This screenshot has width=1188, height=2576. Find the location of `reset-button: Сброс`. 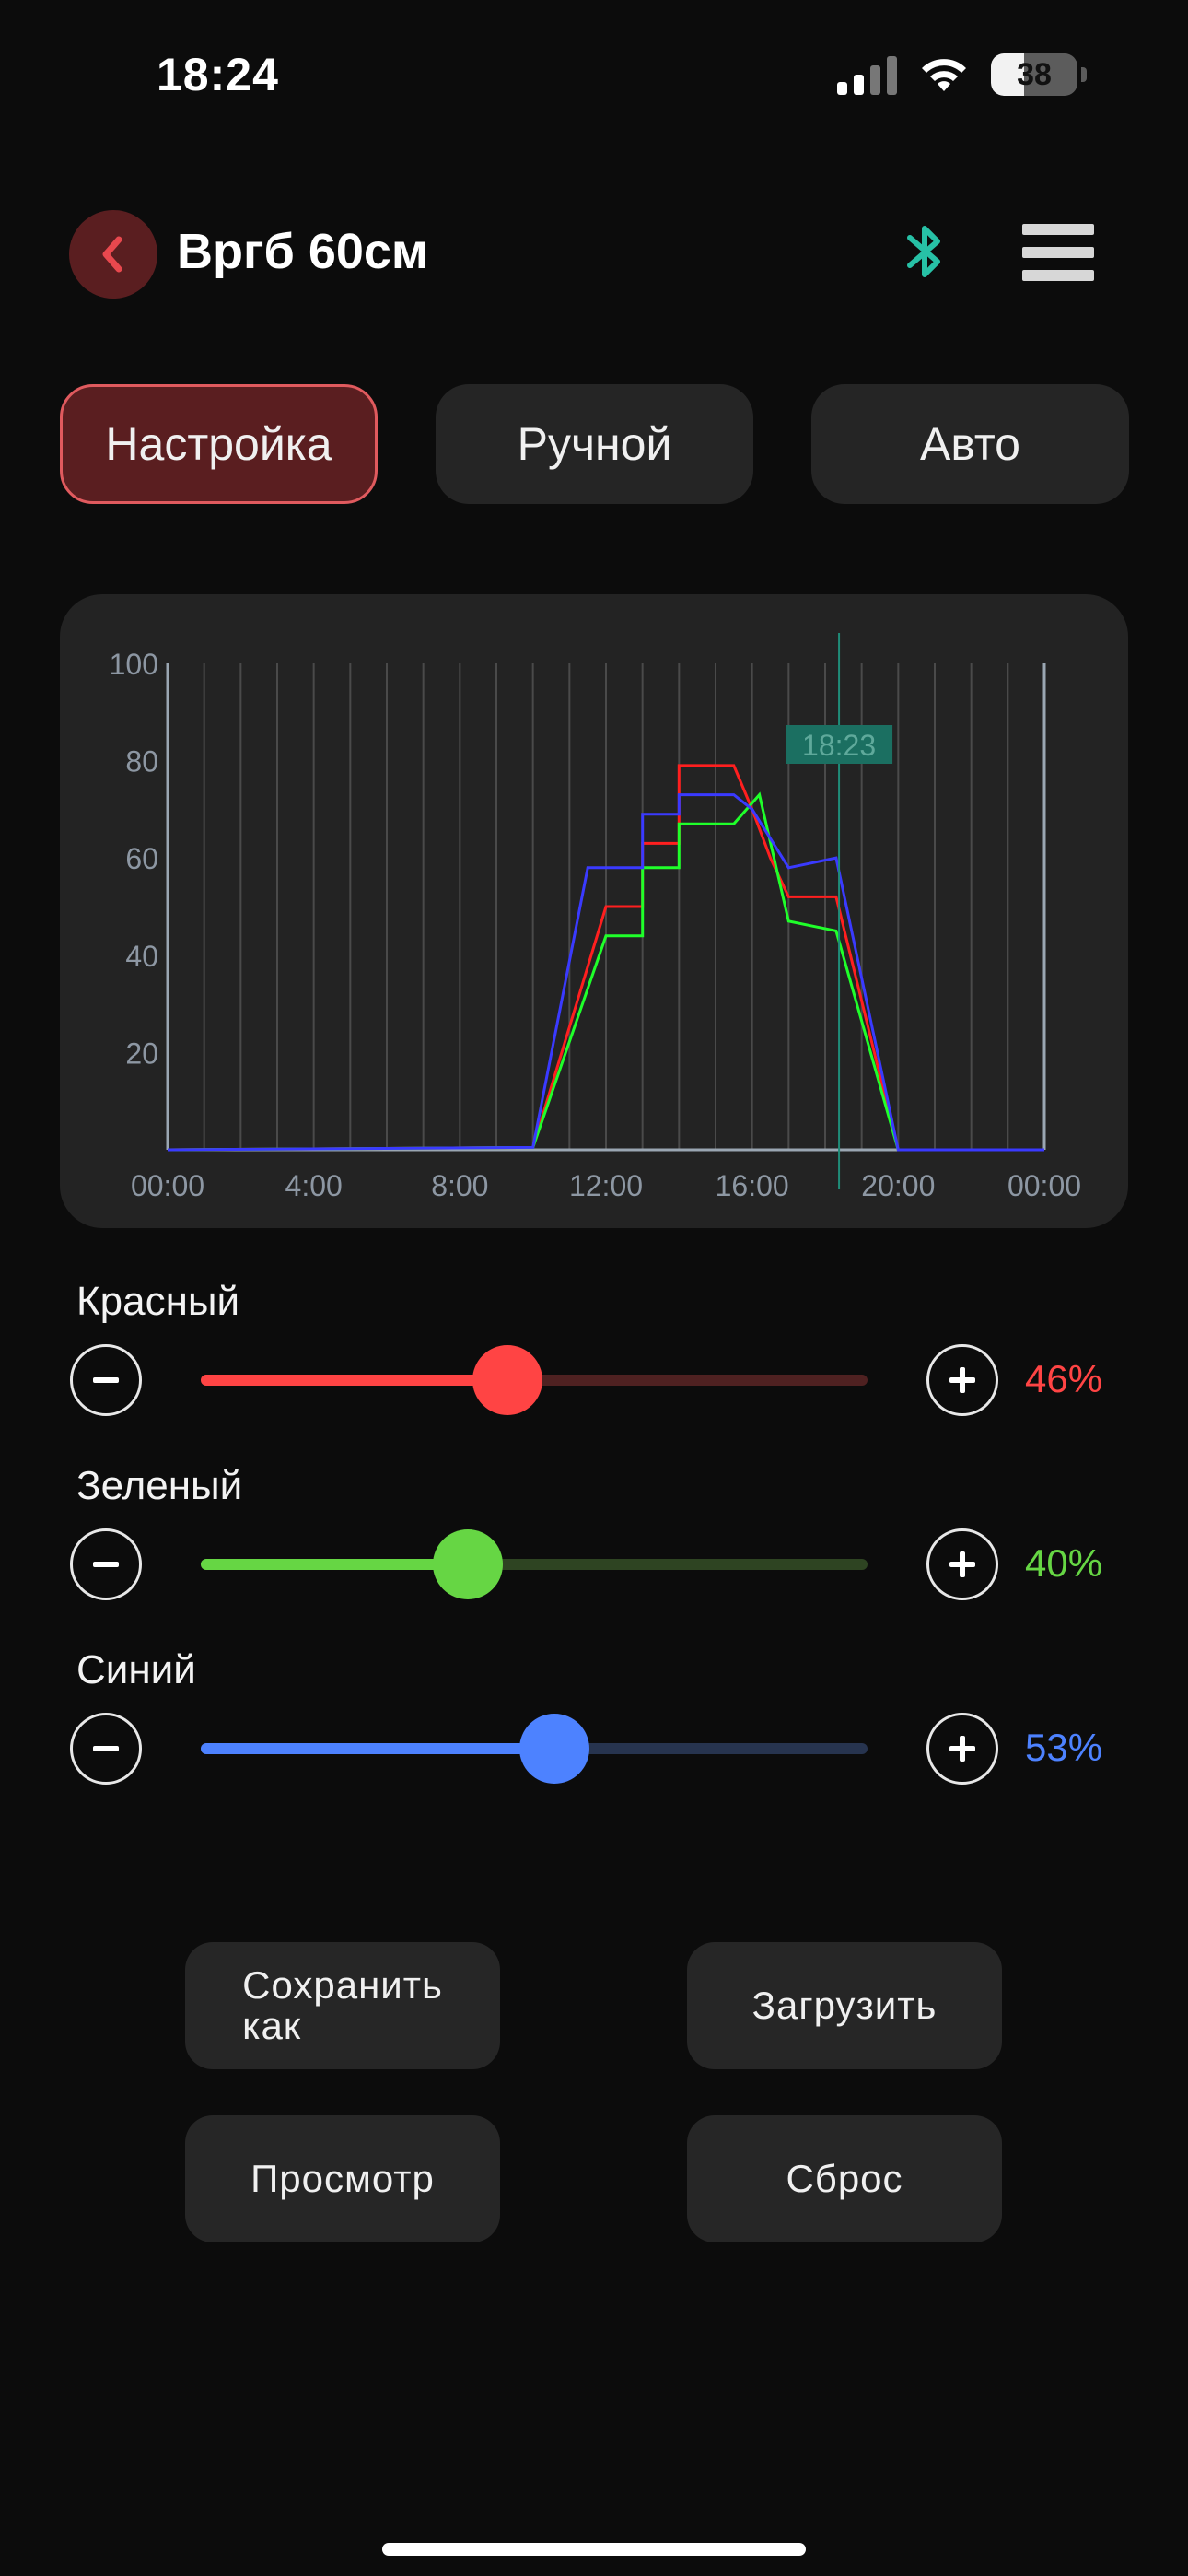

reset-button: Сброс is located at coordinates (844, 2178).